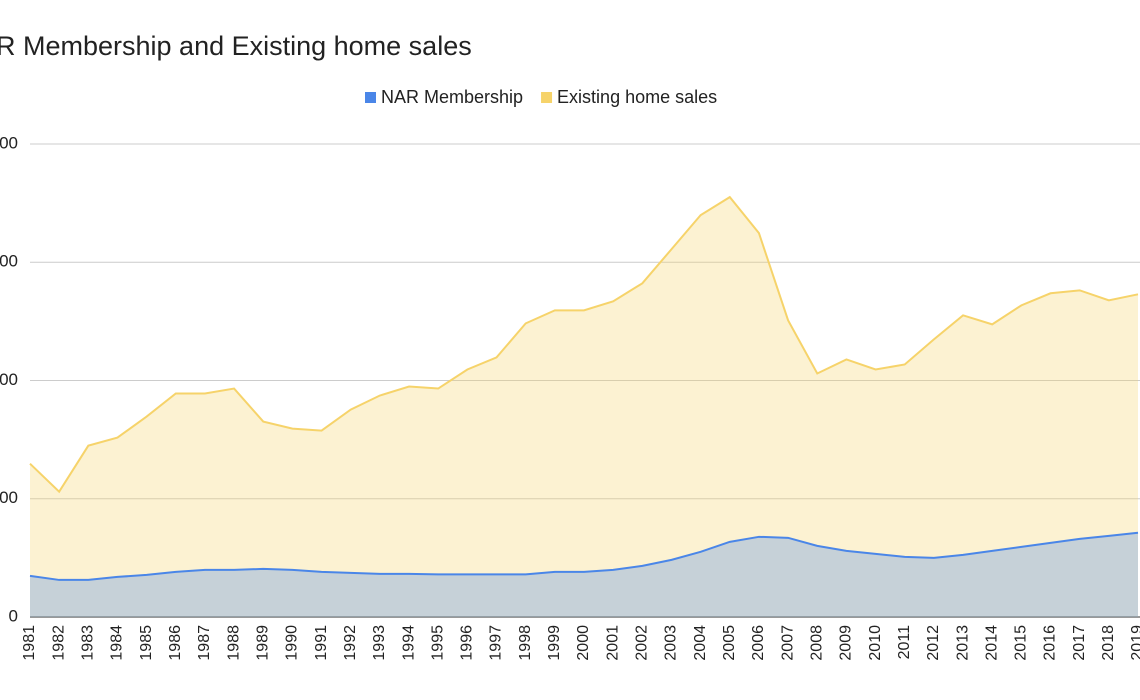 This screenshot has height=700, width=1140. I want to click on x-tick-label: 1983, so click(88, 643).